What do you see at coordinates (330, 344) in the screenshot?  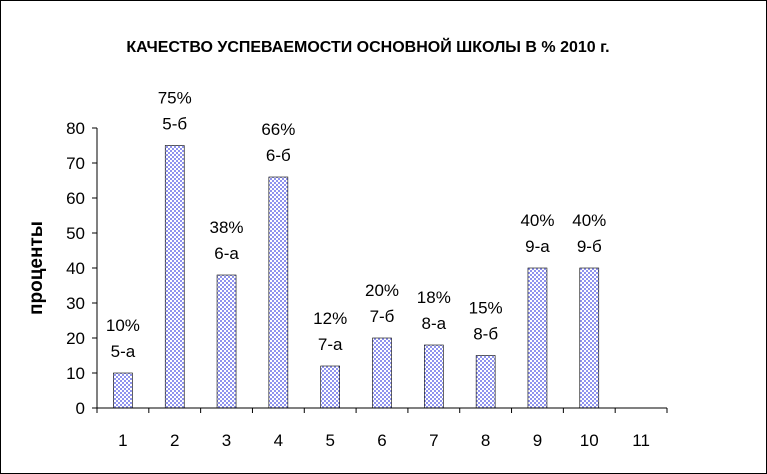 I see `data-label-class: 7-а` at bounding box center [330, 344].